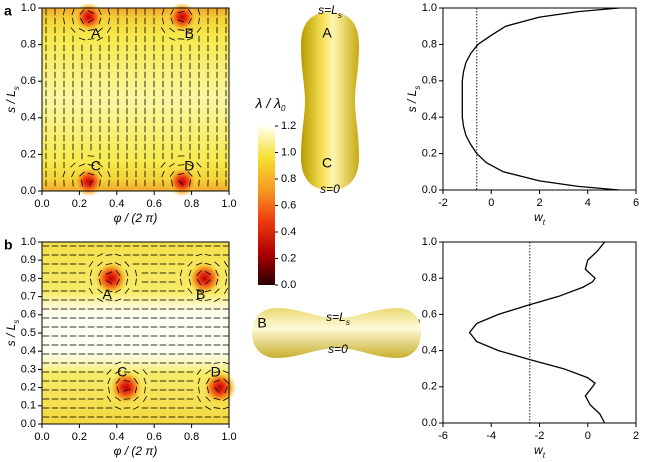 This screenshot has height=462, width=658. I want to click on defect-spot, so click(204, 278).